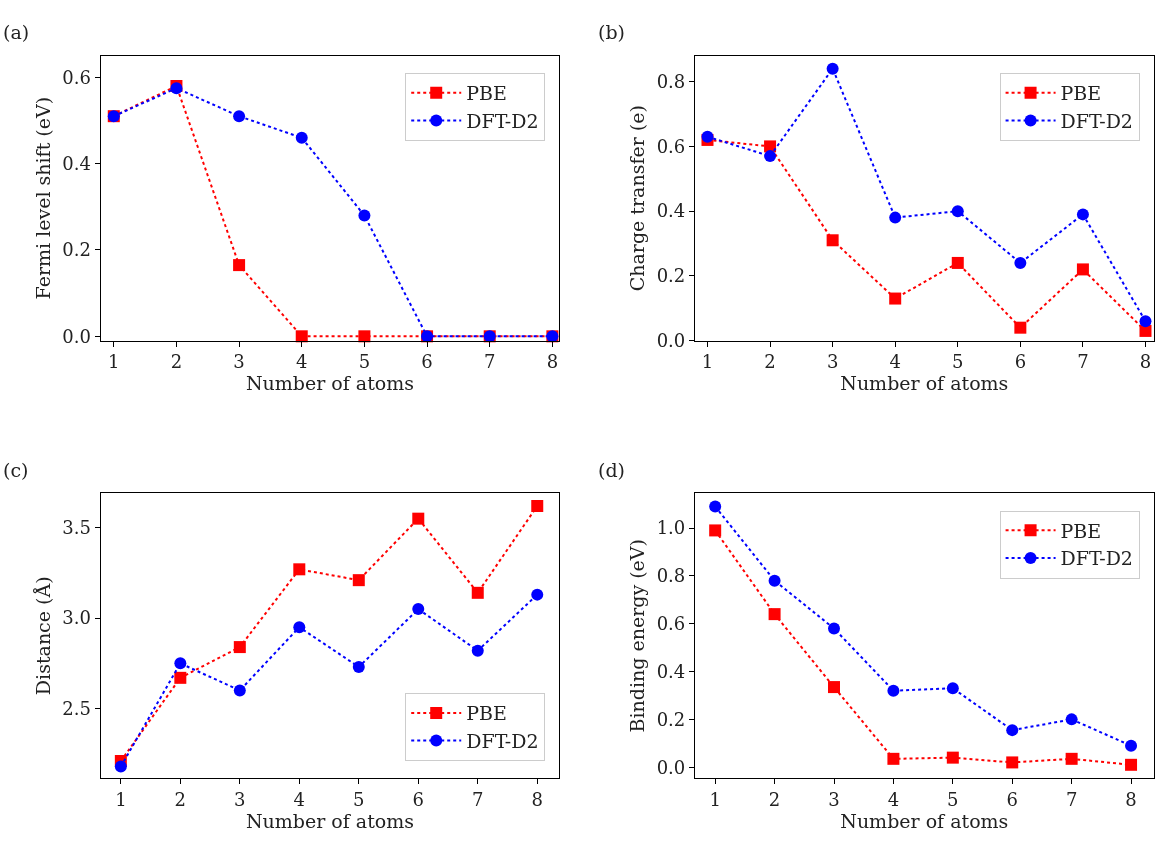 The image size is (1170, 868). What do you see at coordinates (16, 470) in the screenshot?
I see `chart-title: (c)` at bounding box center [16, 470].